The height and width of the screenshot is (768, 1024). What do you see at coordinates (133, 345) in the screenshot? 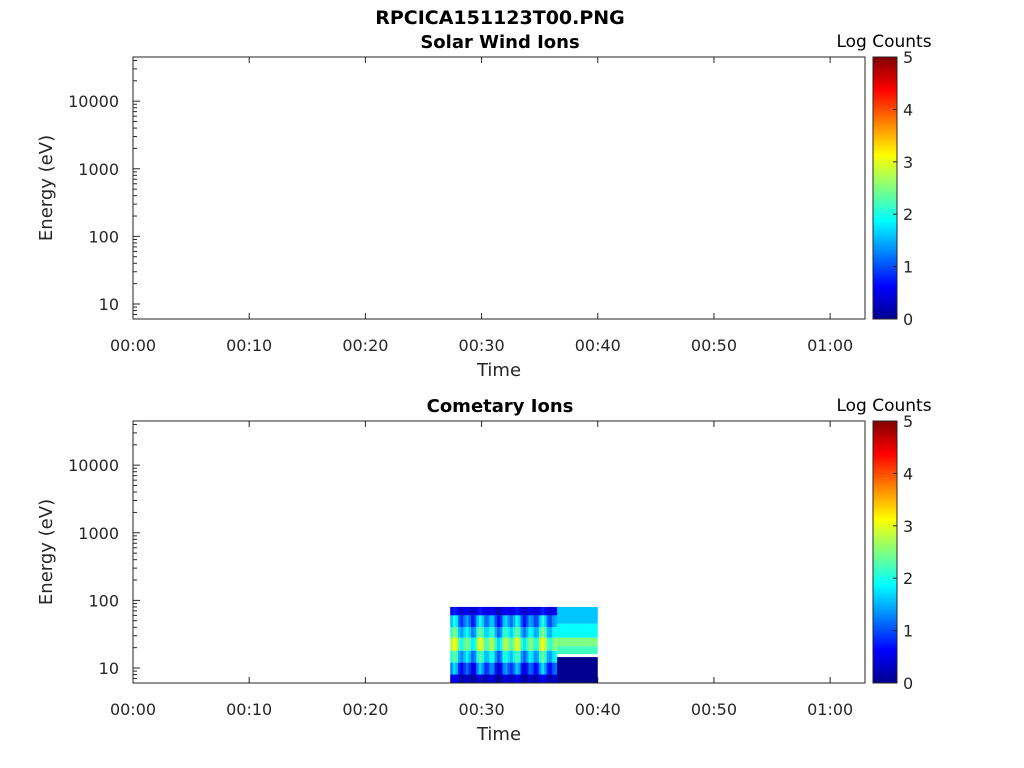
I see `x-tick-label: 00:00` at bounding box center [133, 345].